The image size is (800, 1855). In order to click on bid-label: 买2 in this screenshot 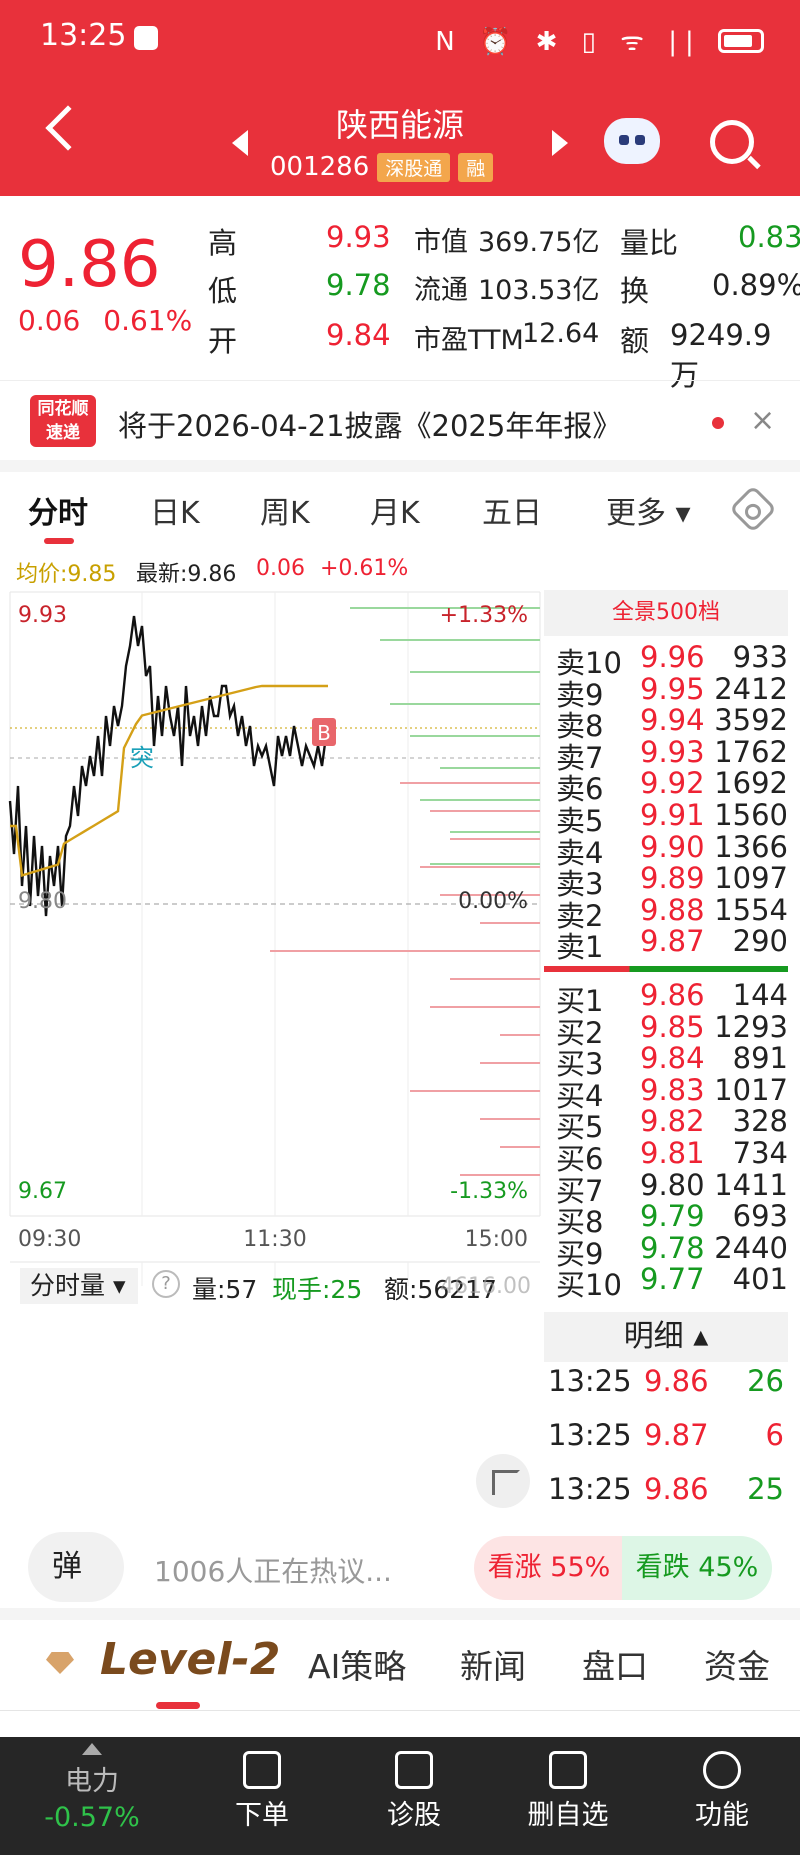, I will do `click(580, 1032)`.